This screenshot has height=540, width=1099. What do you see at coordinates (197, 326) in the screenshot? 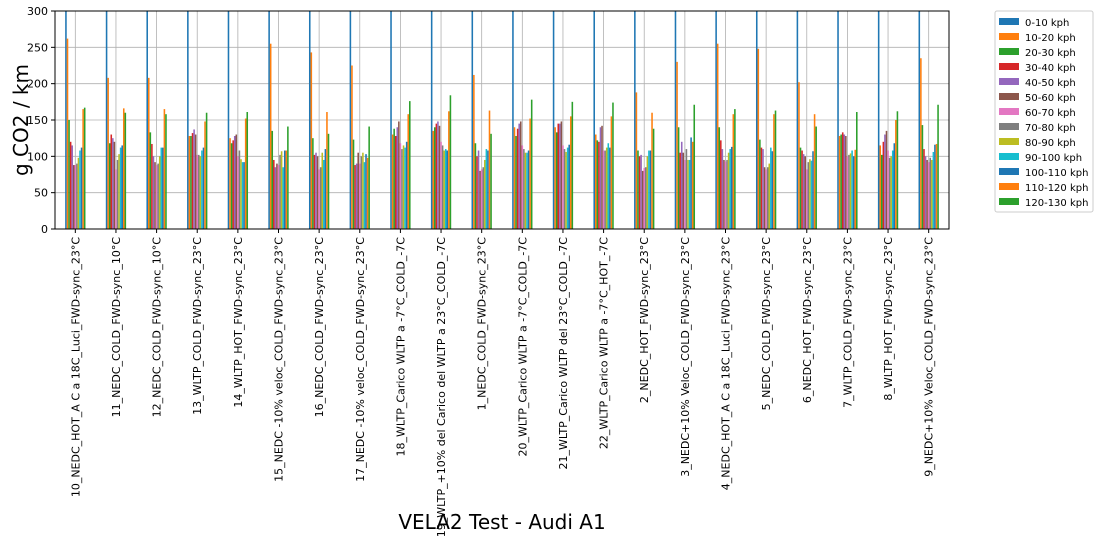
I see `x-tick-label: 13_WLTP_COLD_FWD-sync_23°C` at bounding box center [197, 326].